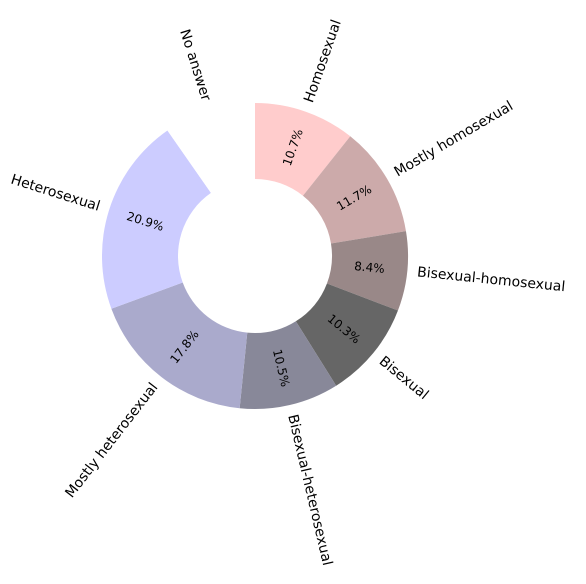  I want to click on category-label-bisexual-homosexual: Bisexual-homosexual, so click(491, 279).